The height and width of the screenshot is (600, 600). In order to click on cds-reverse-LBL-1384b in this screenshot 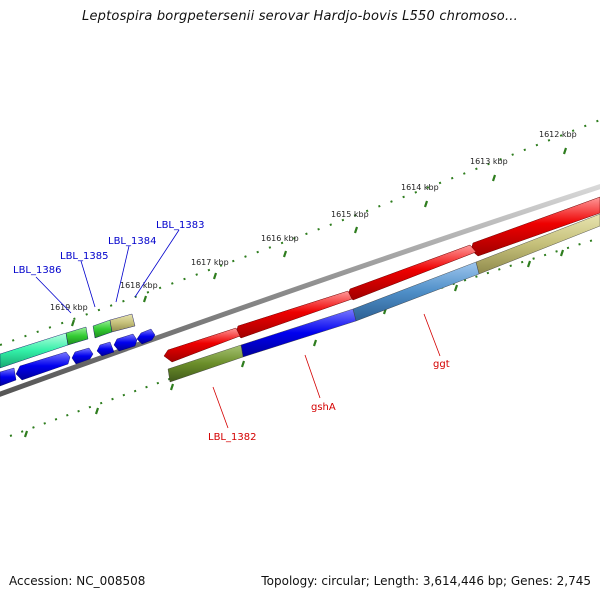, I will do `click(125, 342)`.